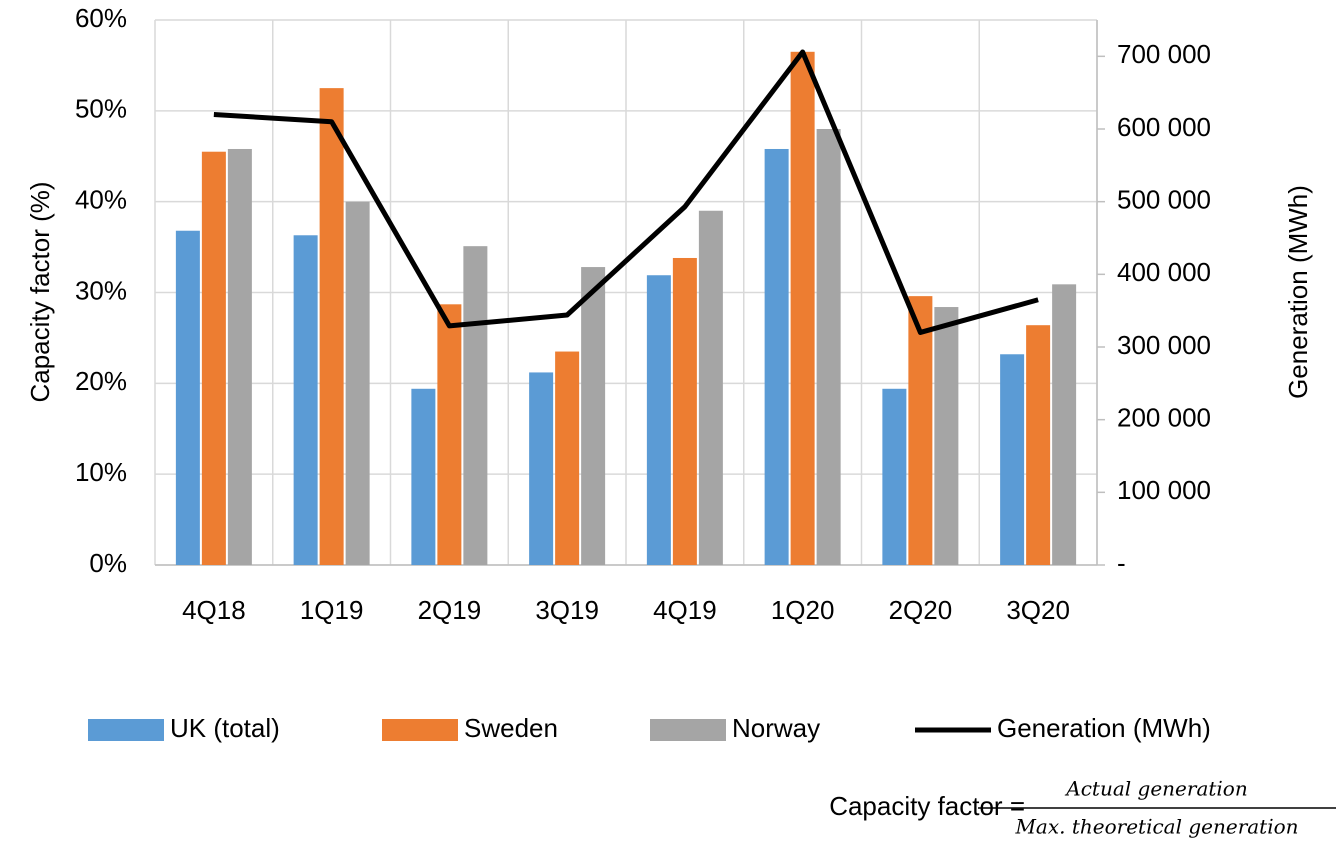 The width and height of the screenshot is (1341, 844). I want to click on x-tick-label: 1Q20, so click(803, 610).